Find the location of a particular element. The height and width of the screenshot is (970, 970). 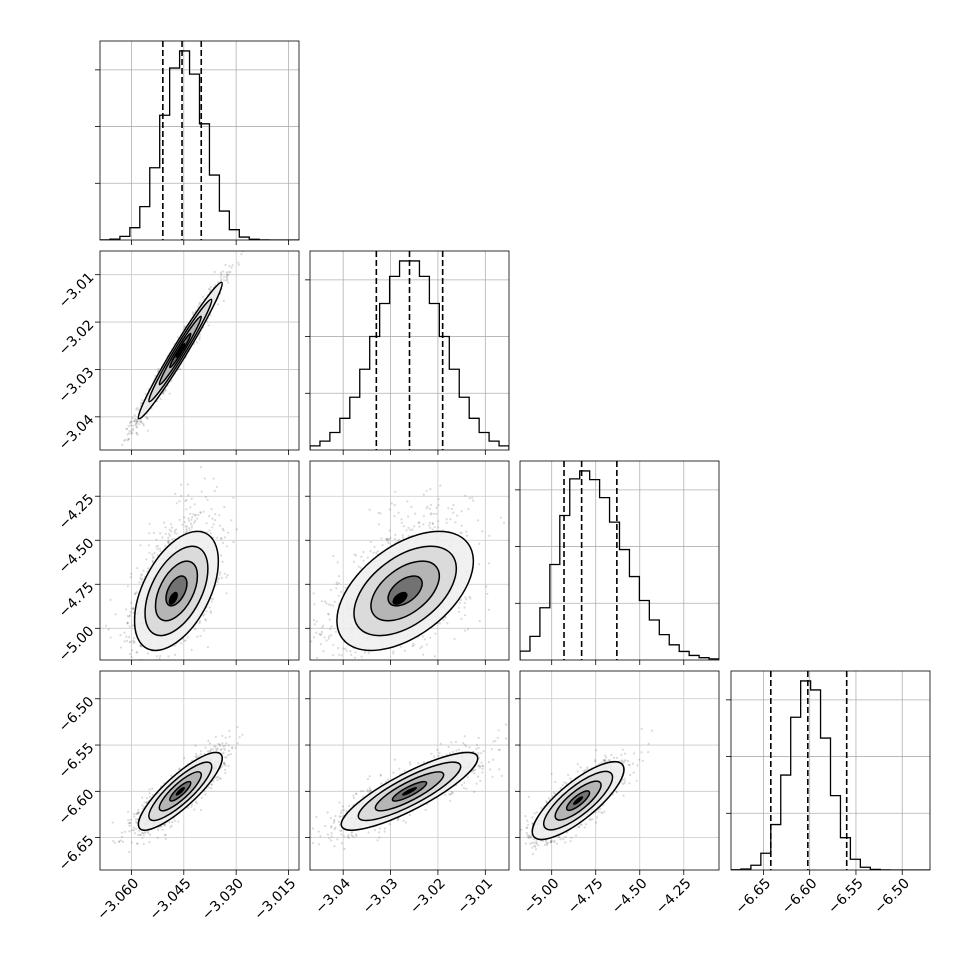

panel-frame is located at coordinates (199, 560).